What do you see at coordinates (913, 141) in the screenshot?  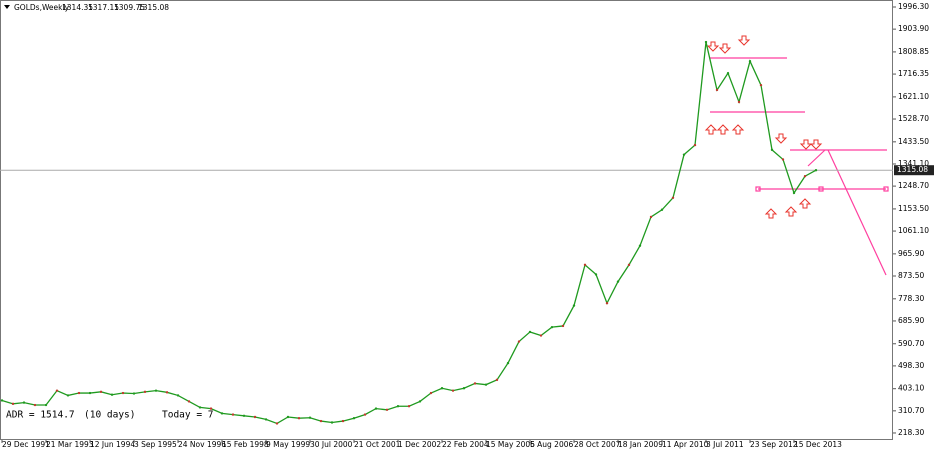 I see `y-tick-label: 1433.50` at bounding box center [913, 141].